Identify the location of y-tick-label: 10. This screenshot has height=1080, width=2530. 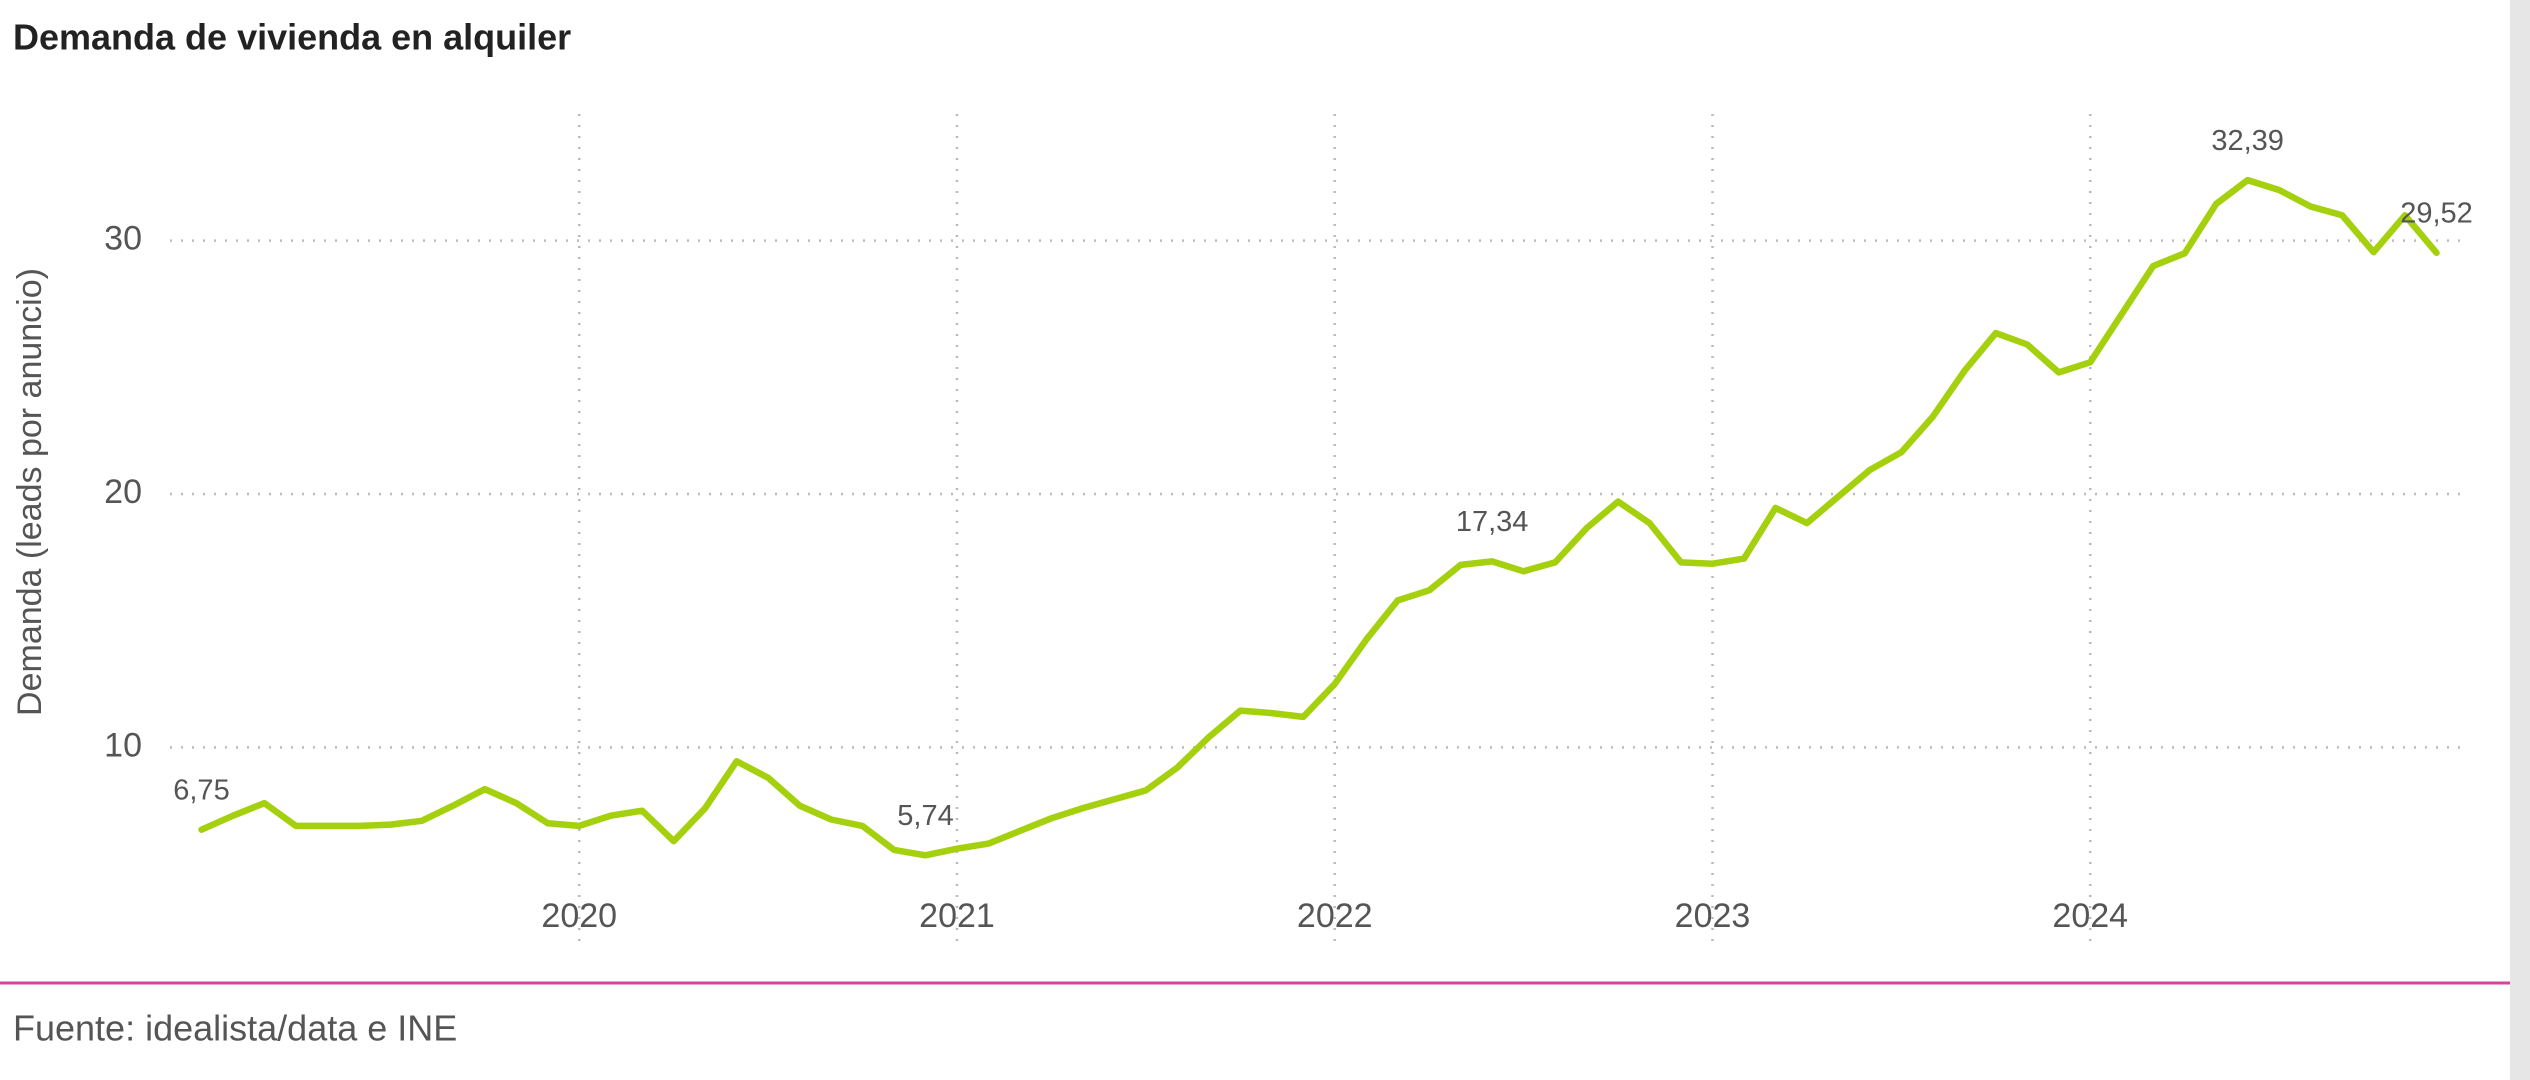
(123, 745).